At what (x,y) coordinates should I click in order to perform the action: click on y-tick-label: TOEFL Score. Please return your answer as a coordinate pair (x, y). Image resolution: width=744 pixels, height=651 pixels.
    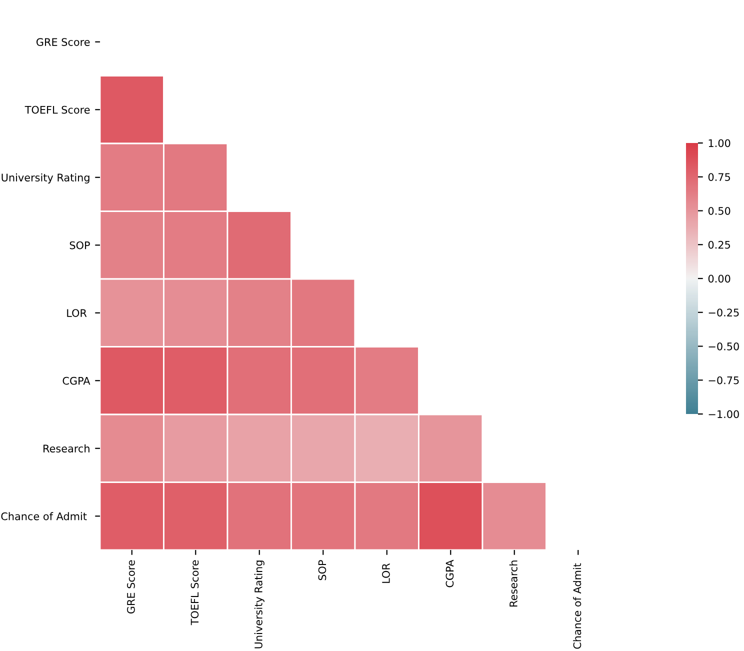
    Looking at the image, I should click on (57, 110).